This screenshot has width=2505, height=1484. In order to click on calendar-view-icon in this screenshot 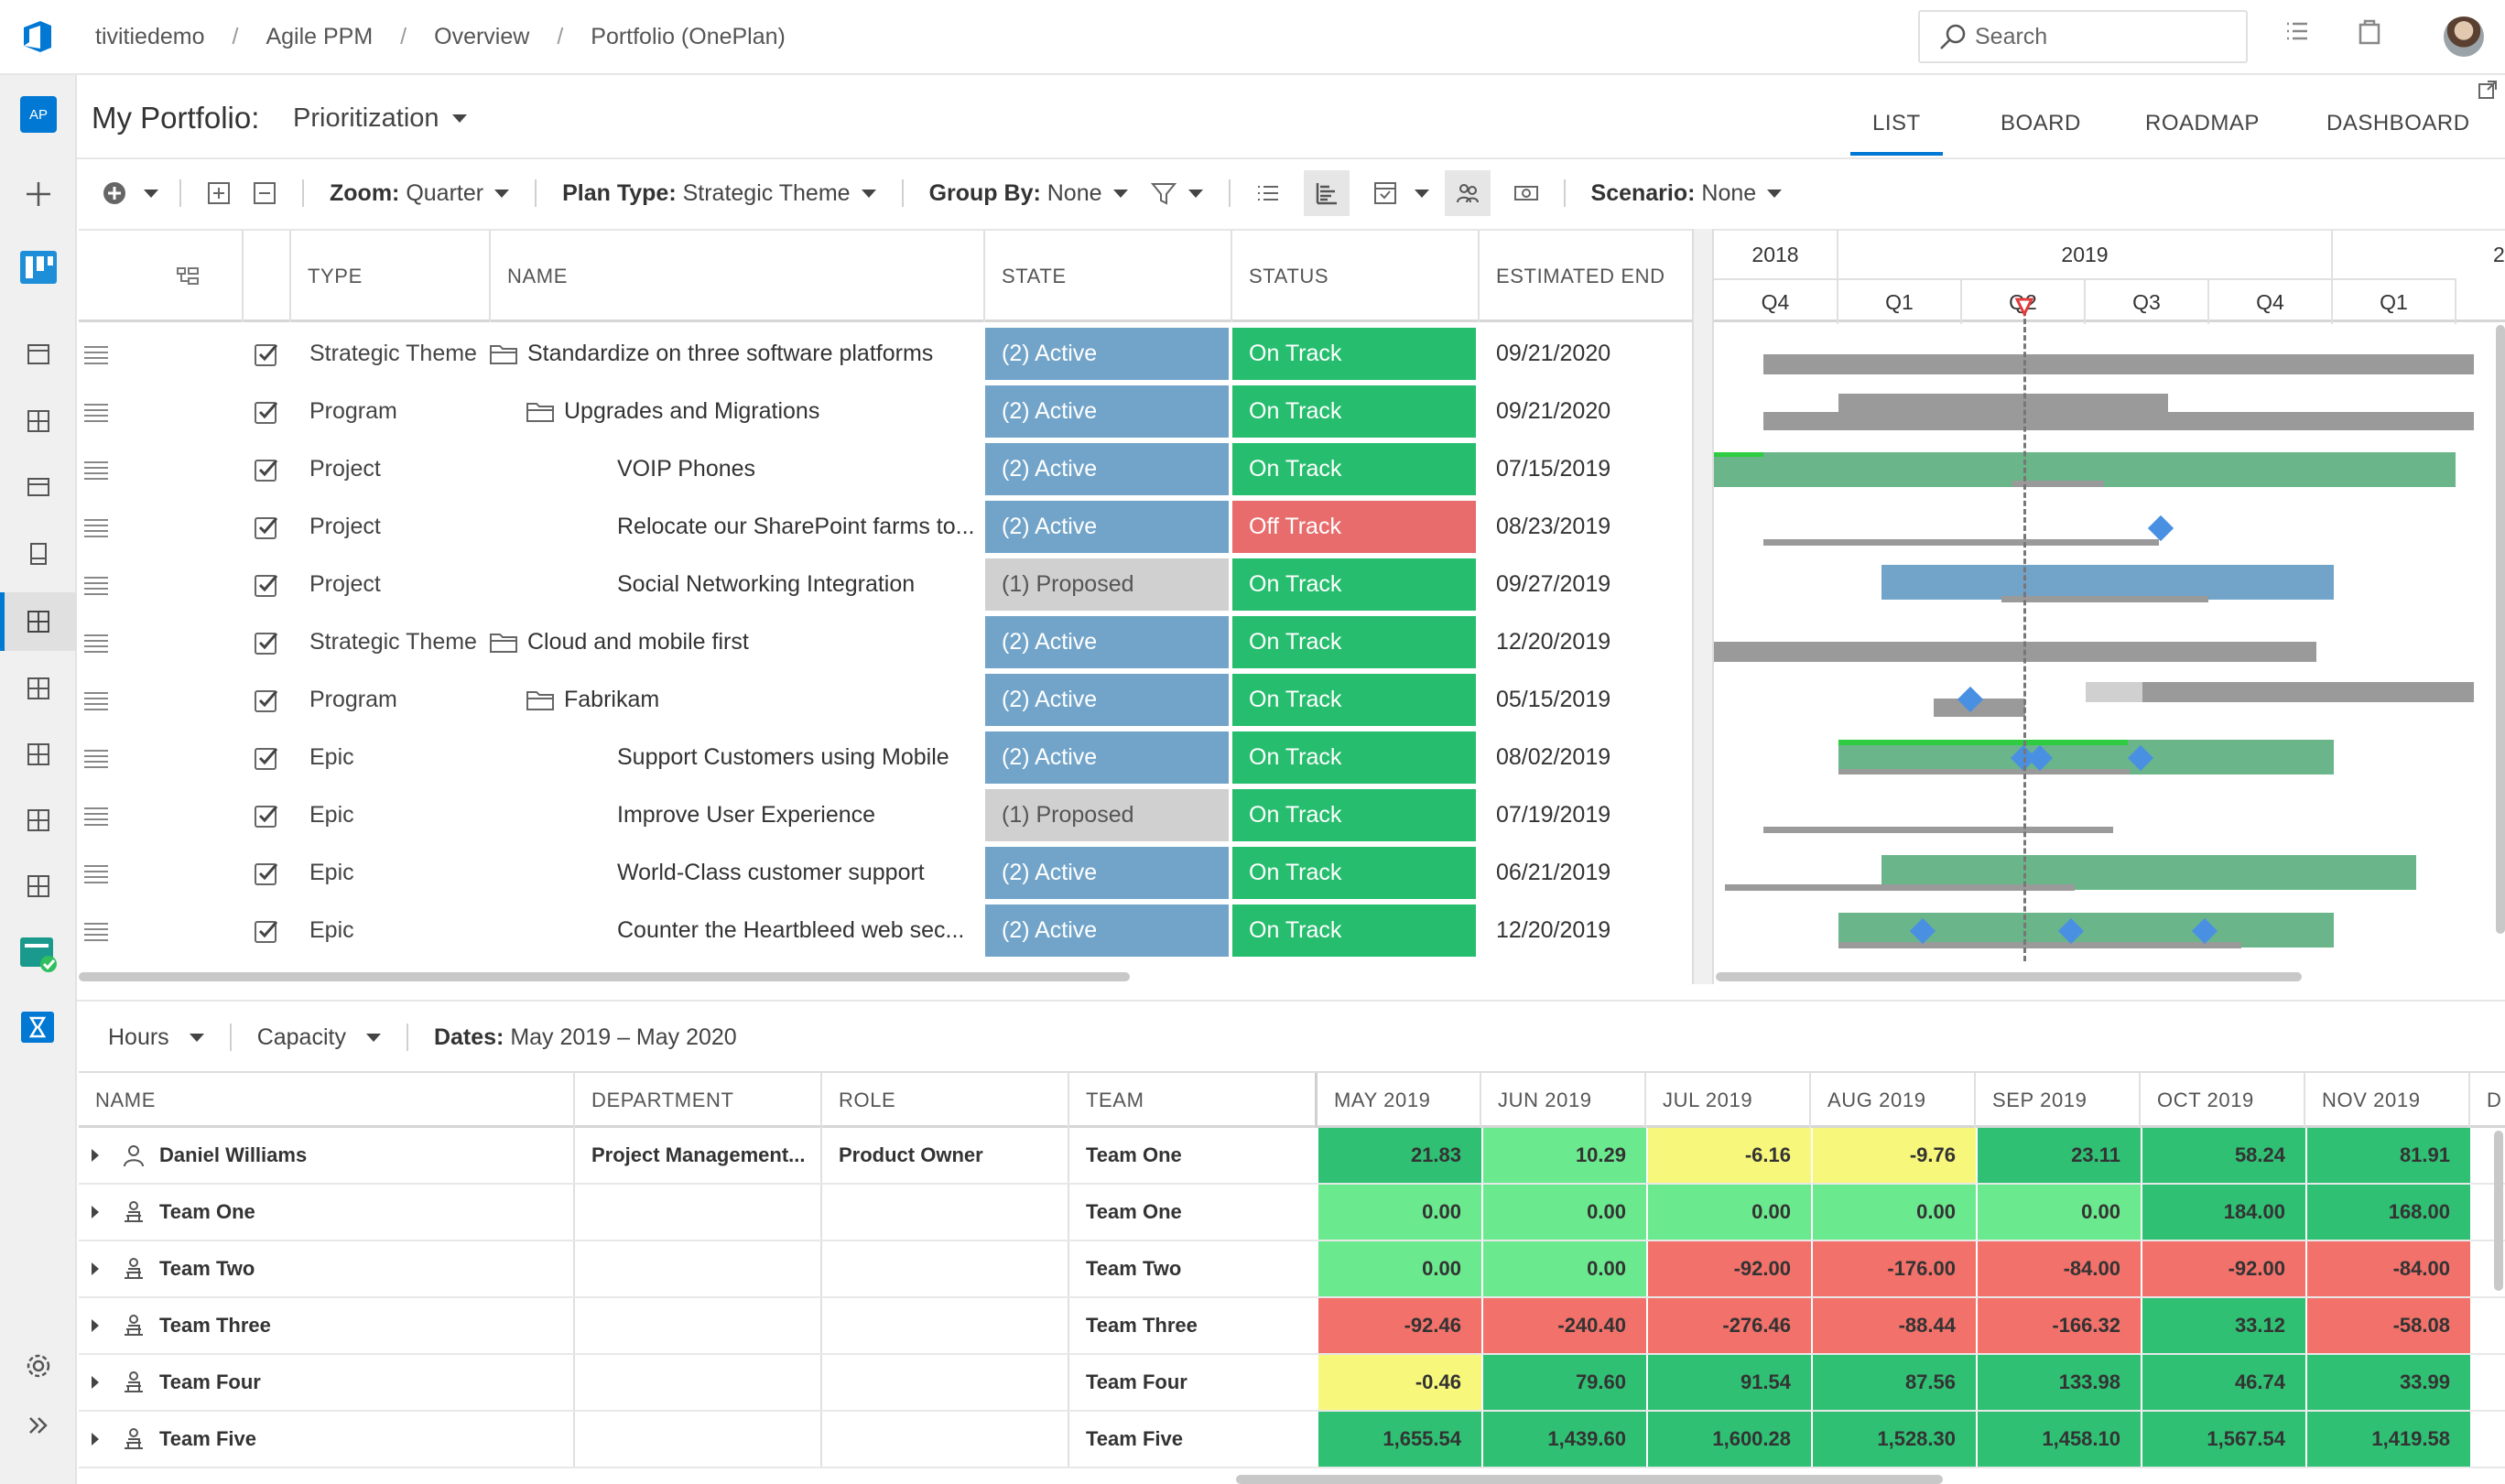, I will do `click(1385, 193)`.